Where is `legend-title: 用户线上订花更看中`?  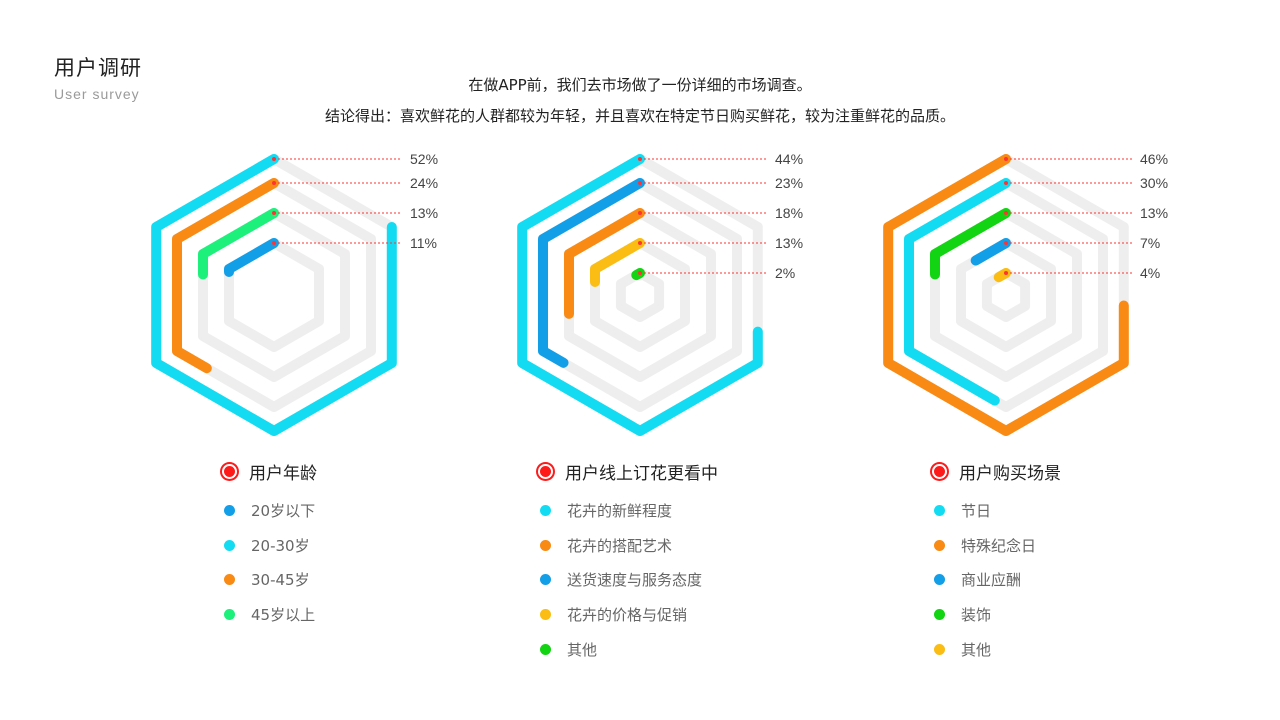
legend-title: 用户线上订花更看中 is located at coordinates (627, 471).